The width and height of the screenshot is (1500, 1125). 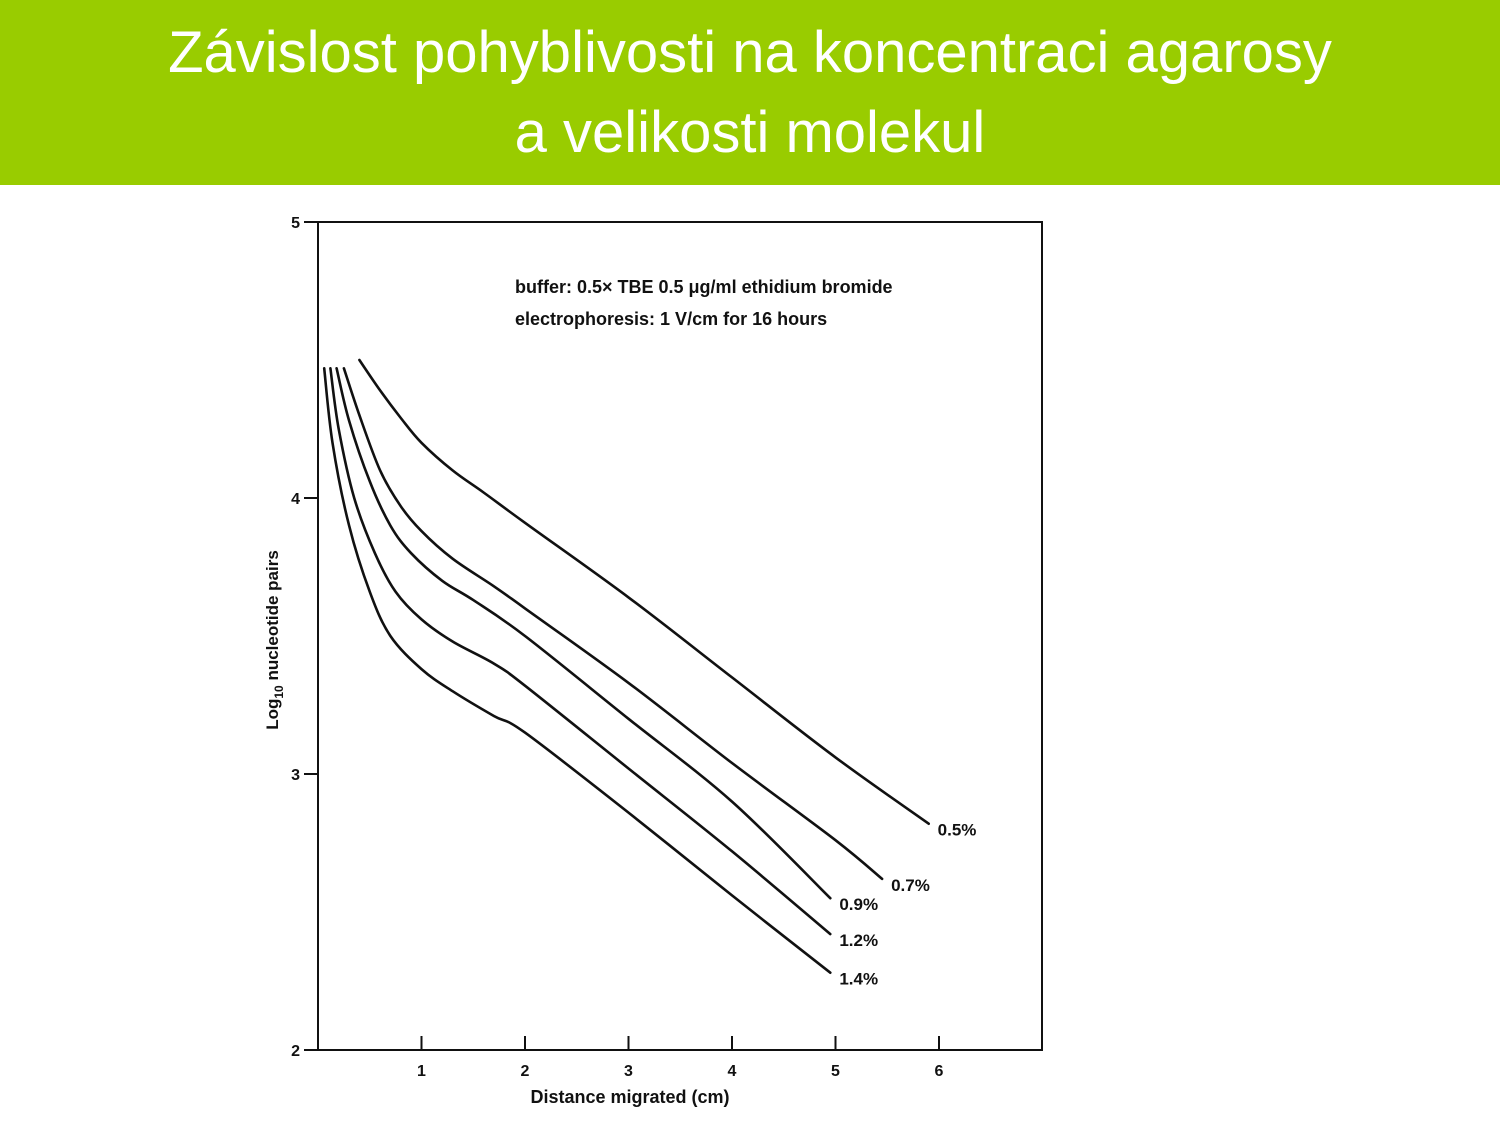 I want to click on x-tick-label: 5, so click(x=835, y=1071).